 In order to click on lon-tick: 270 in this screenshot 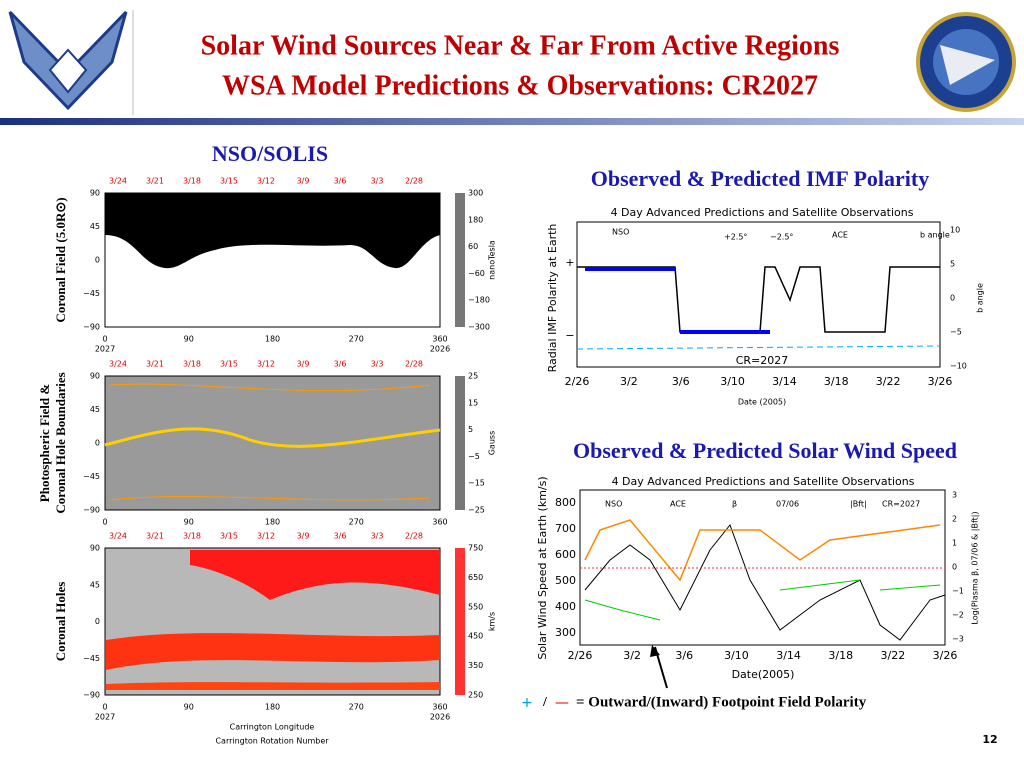, I will do `click(356, 339)`.